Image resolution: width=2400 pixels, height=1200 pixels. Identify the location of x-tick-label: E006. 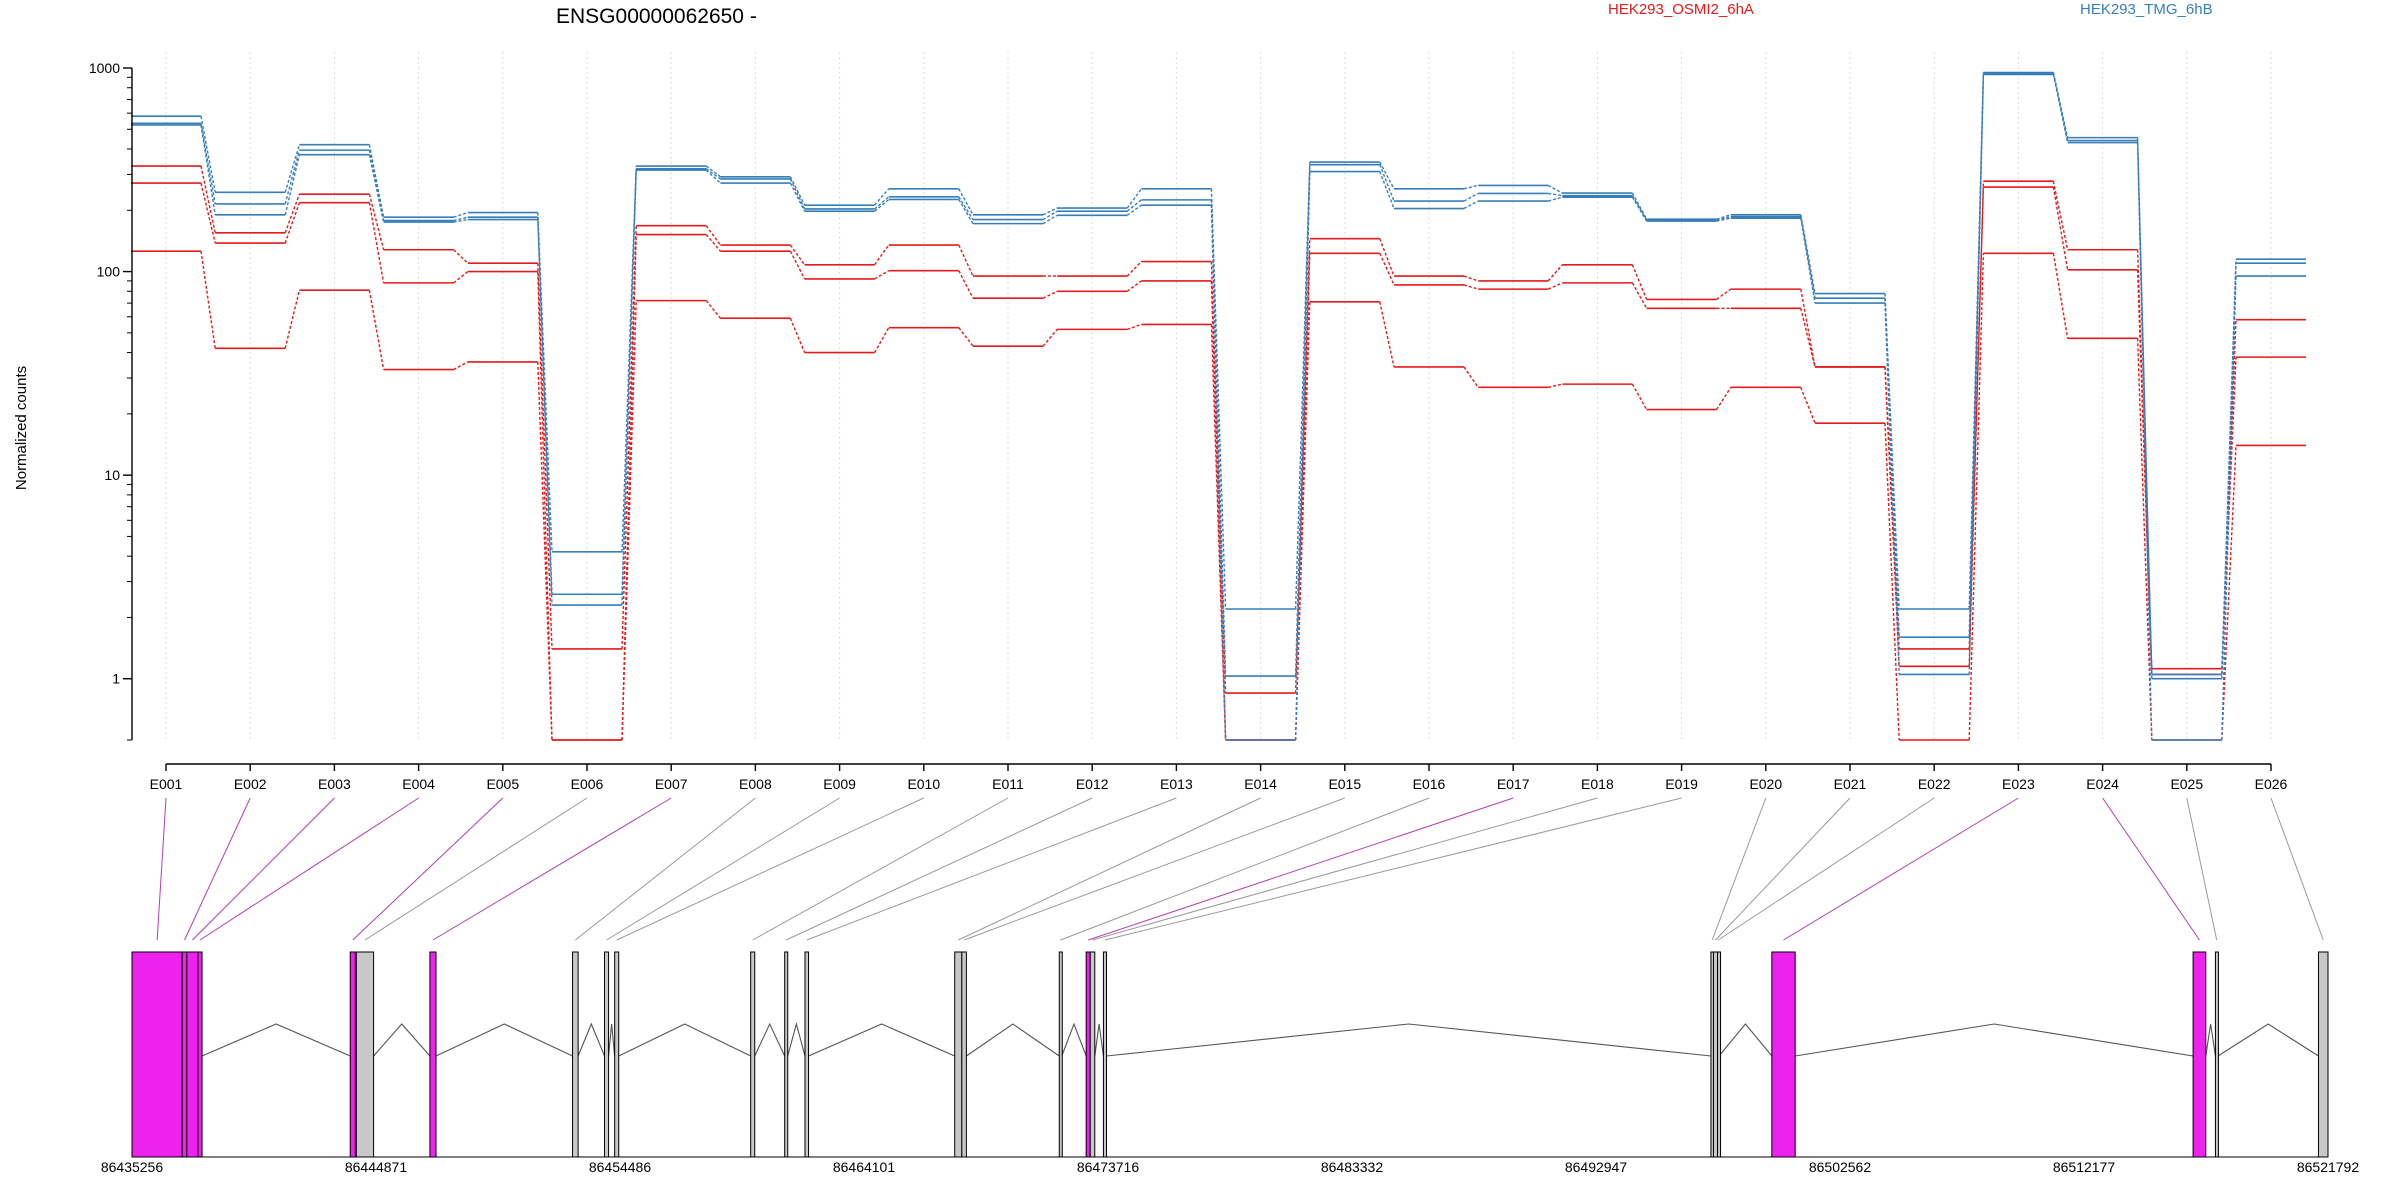
(587, 784).